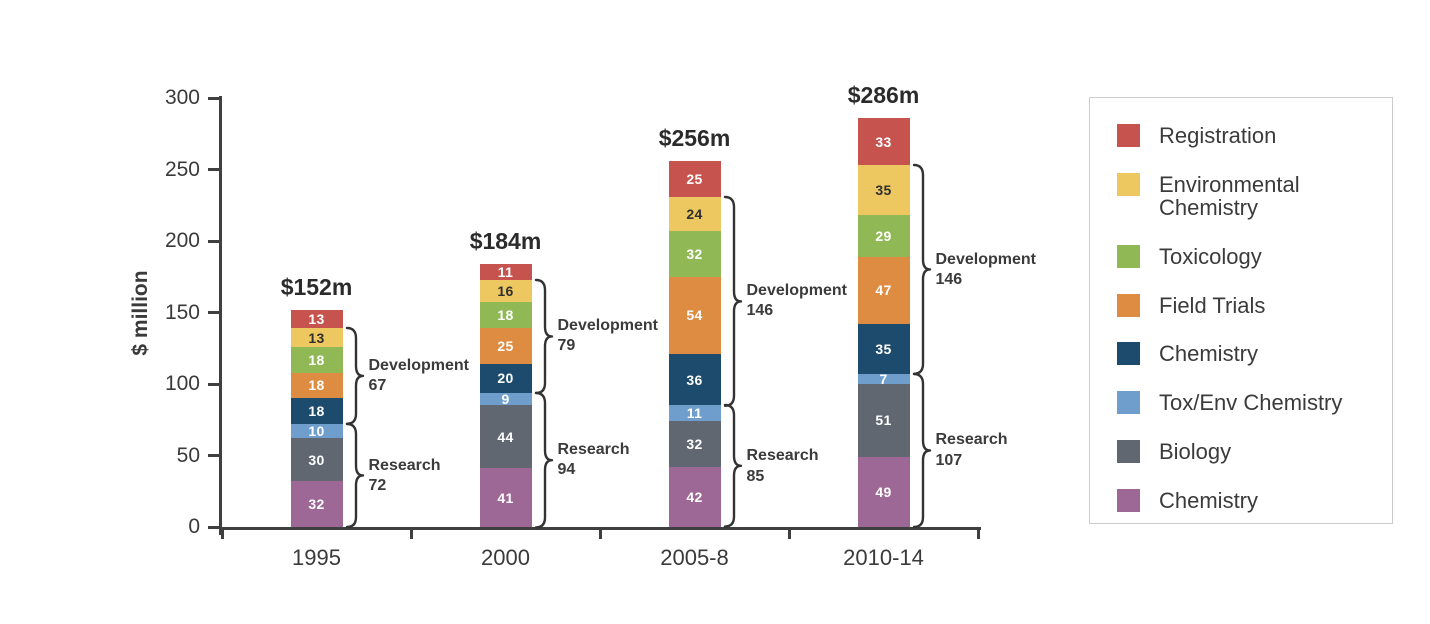 The height and width of the screenshot is (624, 1430). What do you see at coordinates (1218, 135) in the screenshot?
I see `legend-label: Registration` at bounding box center [1218, 135].